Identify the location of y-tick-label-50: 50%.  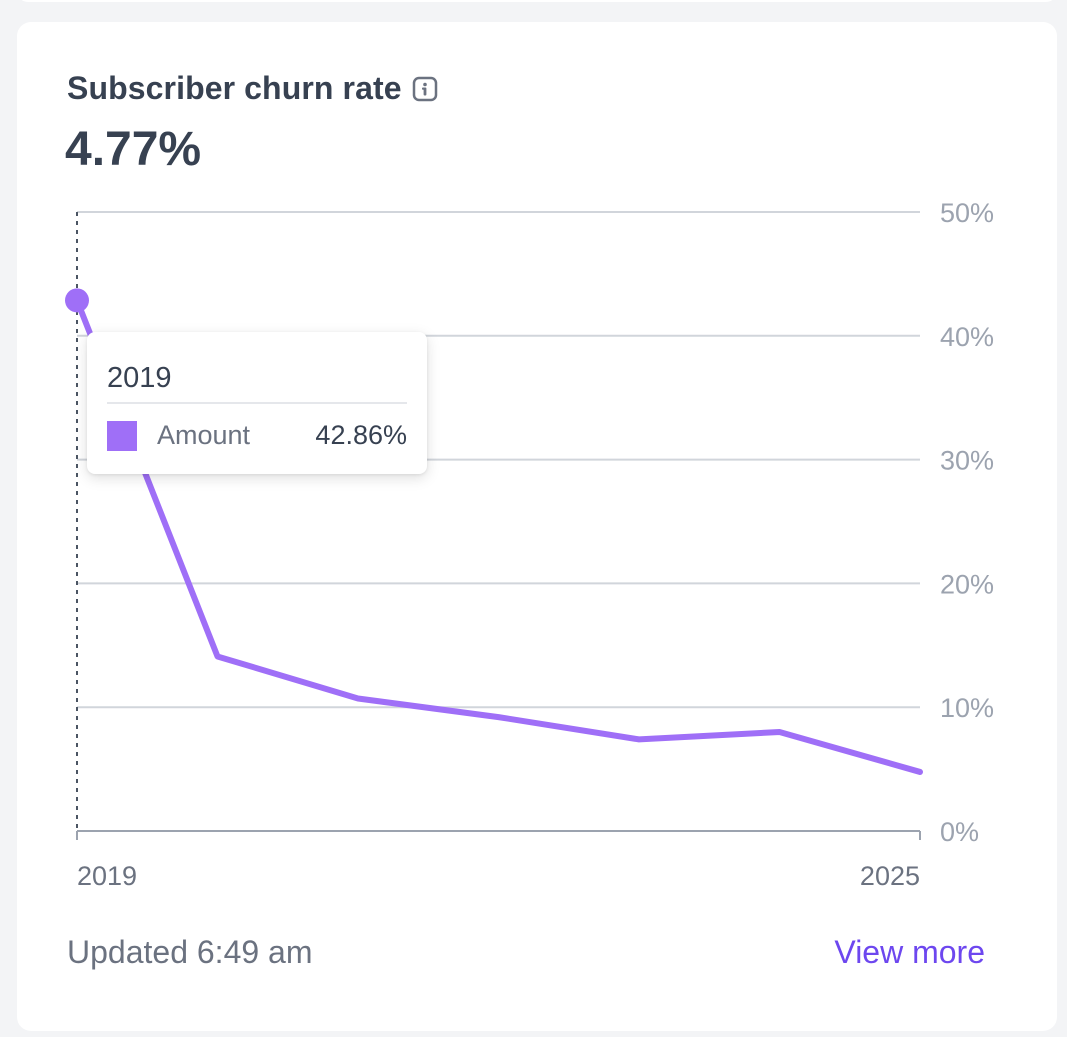
(967, 213).